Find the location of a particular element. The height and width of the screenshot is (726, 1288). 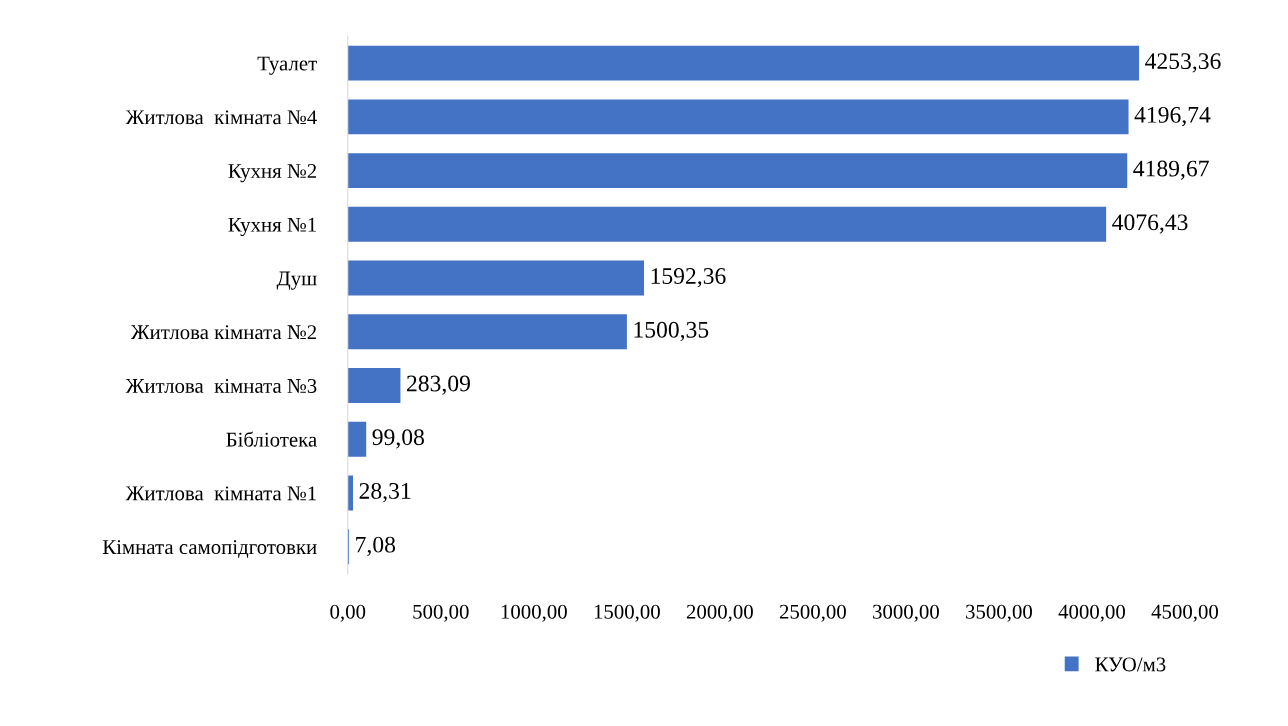

x-tick-label: 2500,00 is located at coordinates (812, 613).